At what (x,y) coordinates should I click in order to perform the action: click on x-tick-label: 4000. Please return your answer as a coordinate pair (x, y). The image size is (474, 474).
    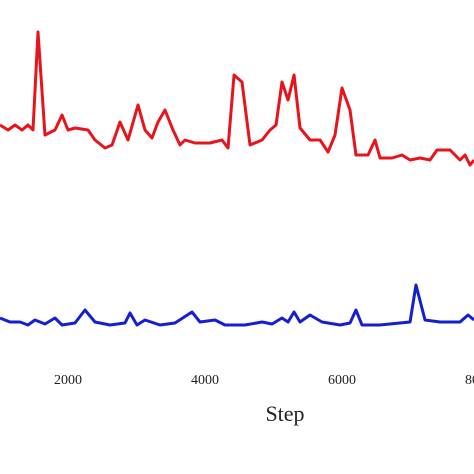
    Looking at the image, I should click on (205, 380).